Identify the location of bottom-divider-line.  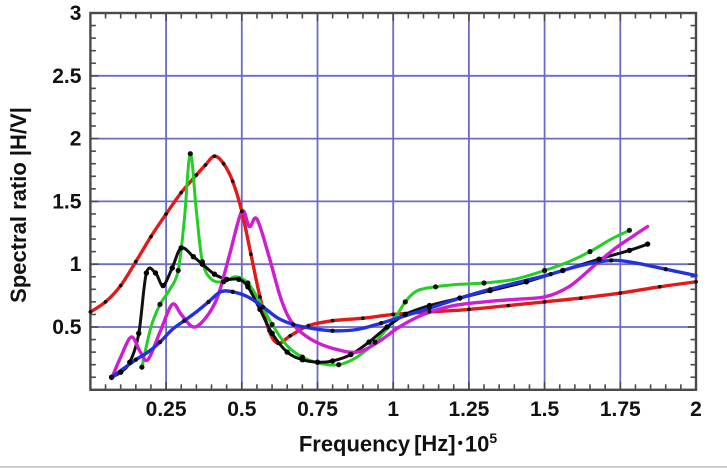
(363, 467).